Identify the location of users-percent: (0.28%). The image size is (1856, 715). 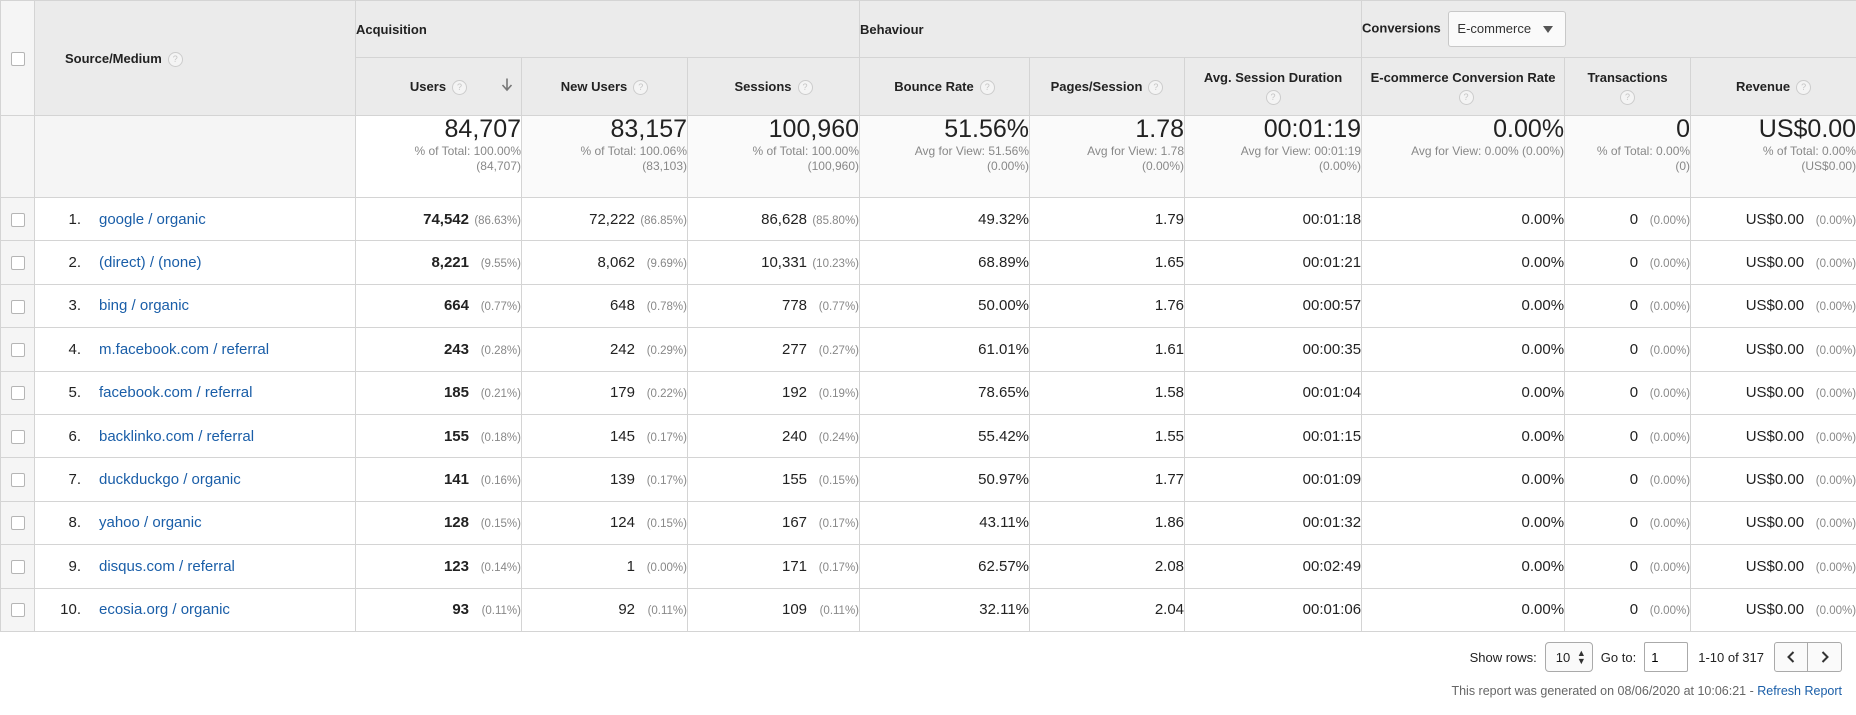
(500, 350).